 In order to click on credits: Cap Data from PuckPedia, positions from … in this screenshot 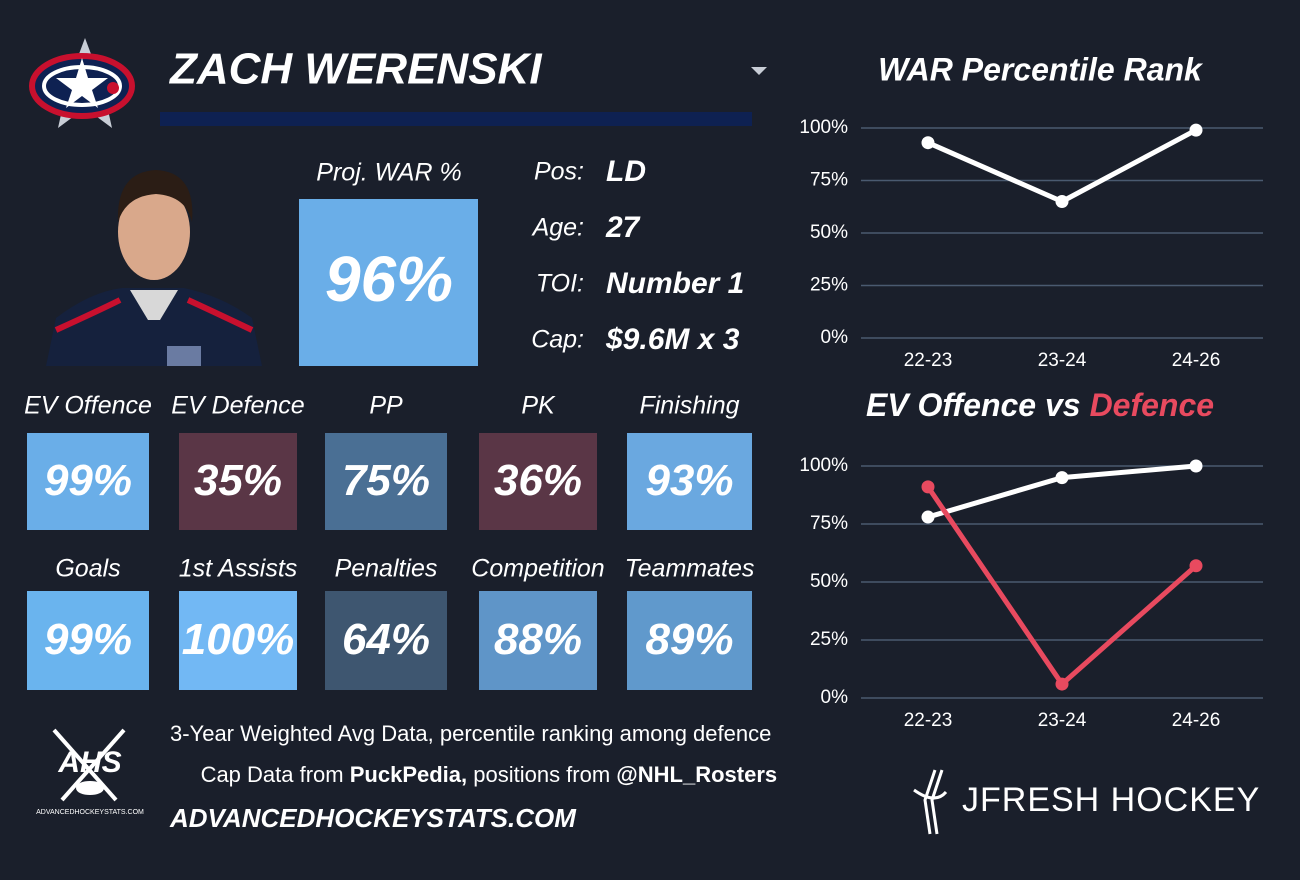, I will do `click(482, 774)`.